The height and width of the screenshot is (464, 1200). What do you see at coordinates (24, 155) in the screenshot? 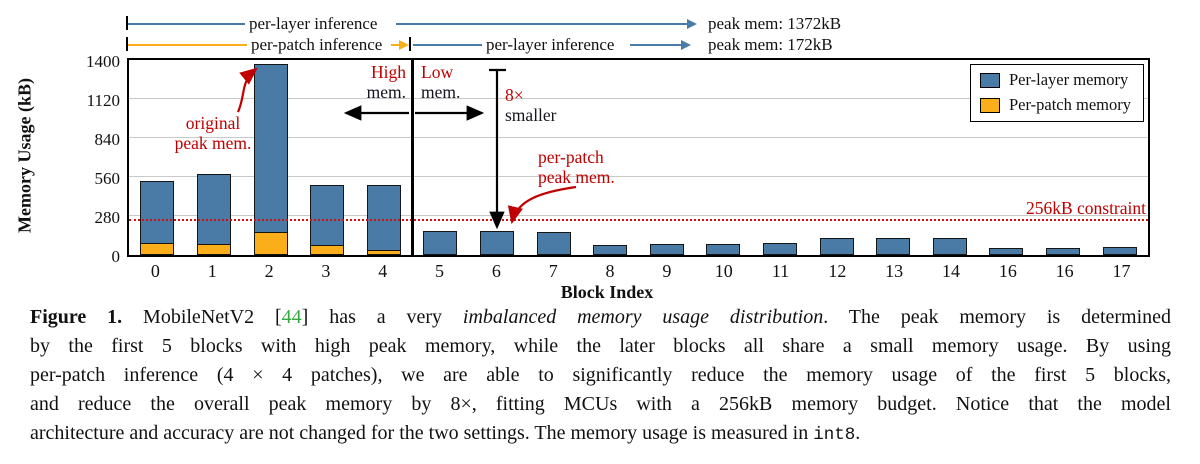
I see `y-axis-title: Memory Usage (kB)` at bounding box center [24, 155].